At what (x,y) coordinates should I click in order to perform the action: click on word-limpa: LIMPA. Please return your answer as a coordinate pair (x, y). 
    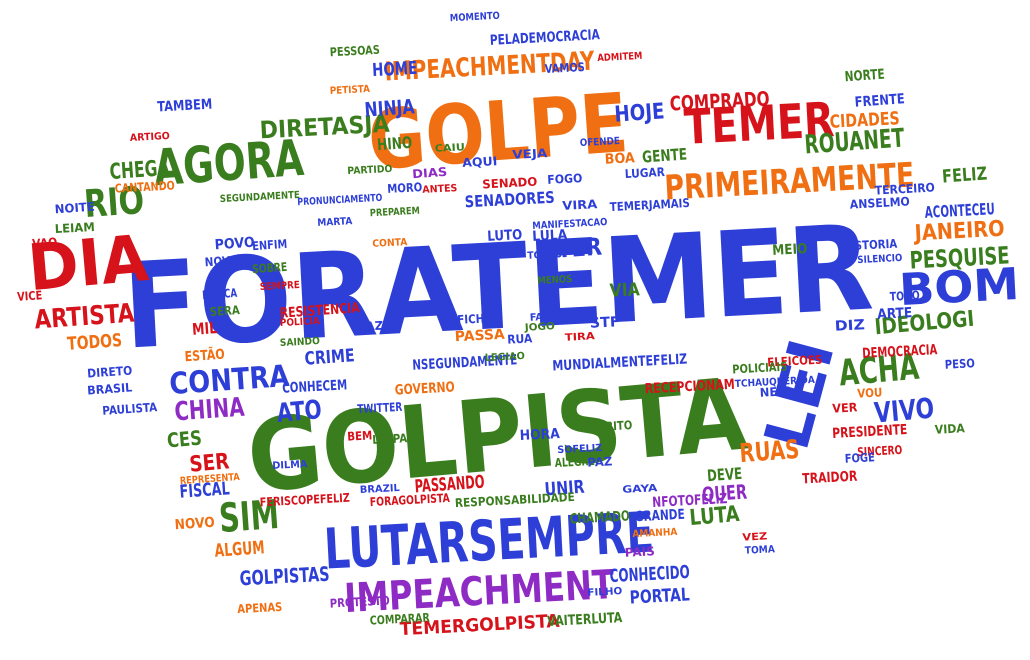
    Looking at the image, I should click on (390, 439).